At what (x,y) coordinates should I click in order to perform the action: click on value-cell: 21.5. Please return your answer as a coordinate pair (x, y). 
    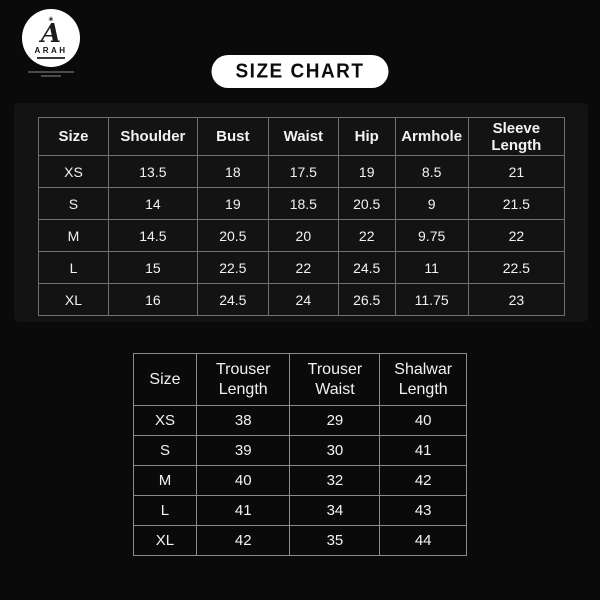
    Looking at the image, I should click on (516, 203).